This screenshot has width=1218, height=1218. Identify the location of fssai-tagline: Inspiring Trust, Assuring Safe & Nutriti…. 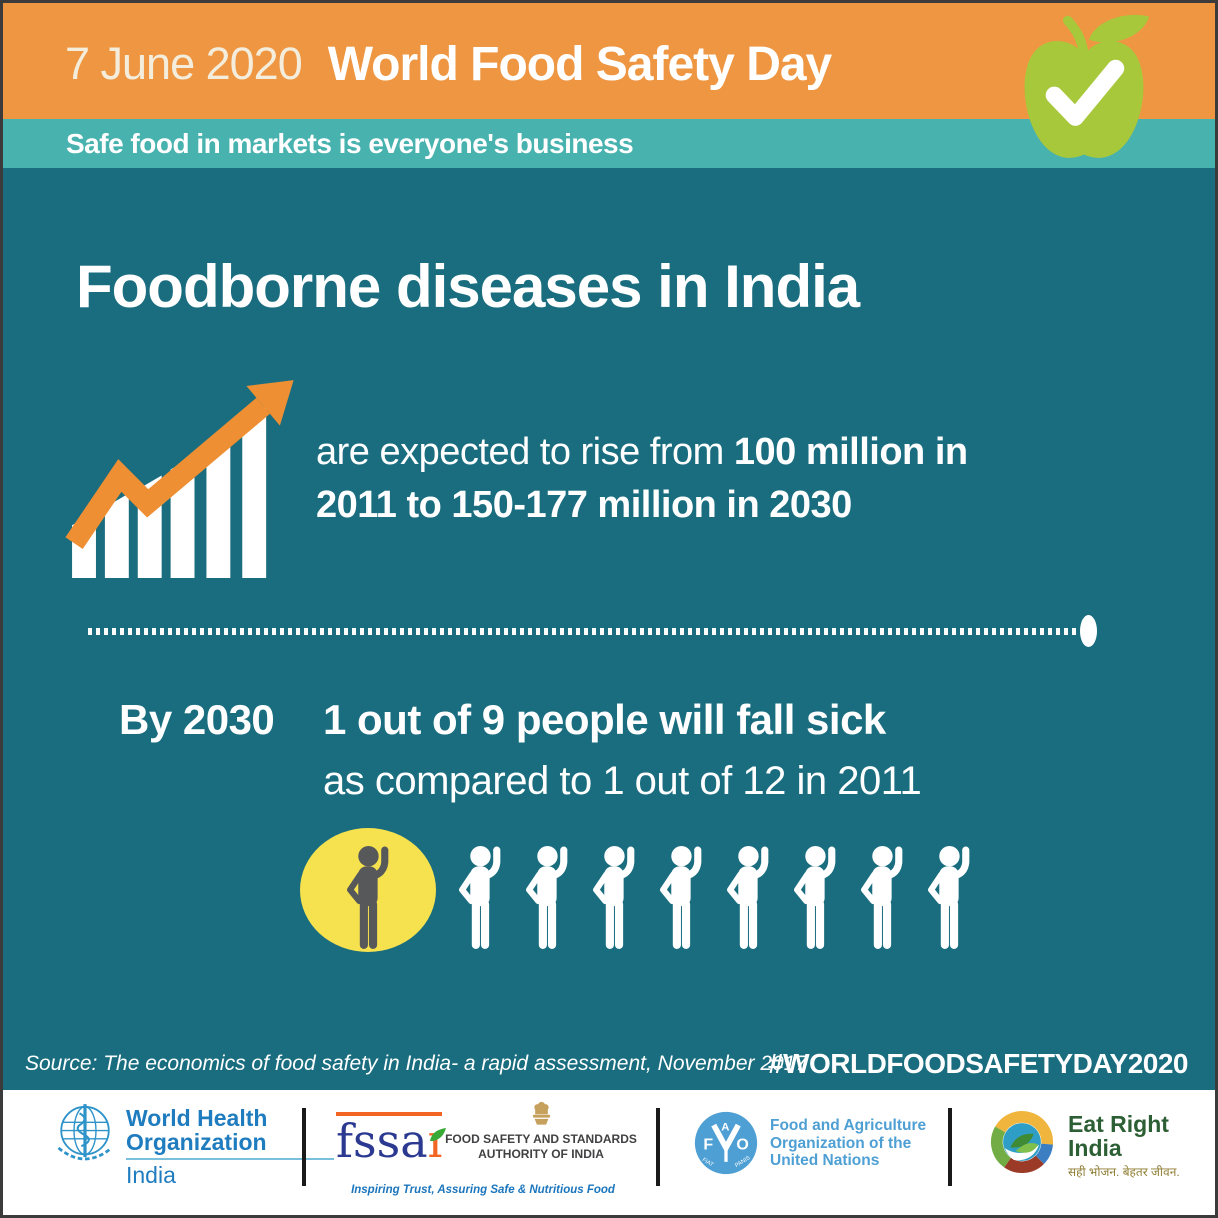
(483, 1190).